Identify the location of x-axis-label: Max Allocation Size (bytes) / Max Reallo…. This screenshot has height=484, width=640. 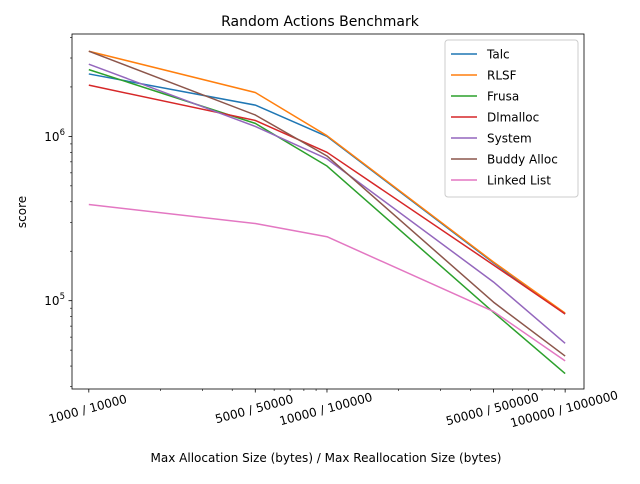
(326, 458).